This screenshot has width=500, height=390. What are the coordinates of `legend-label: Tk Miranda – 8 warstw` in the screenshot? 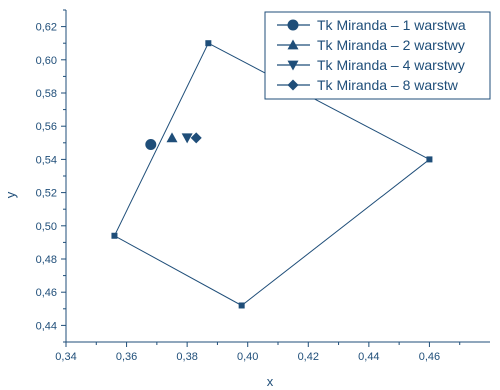 It's located at (388, 85).